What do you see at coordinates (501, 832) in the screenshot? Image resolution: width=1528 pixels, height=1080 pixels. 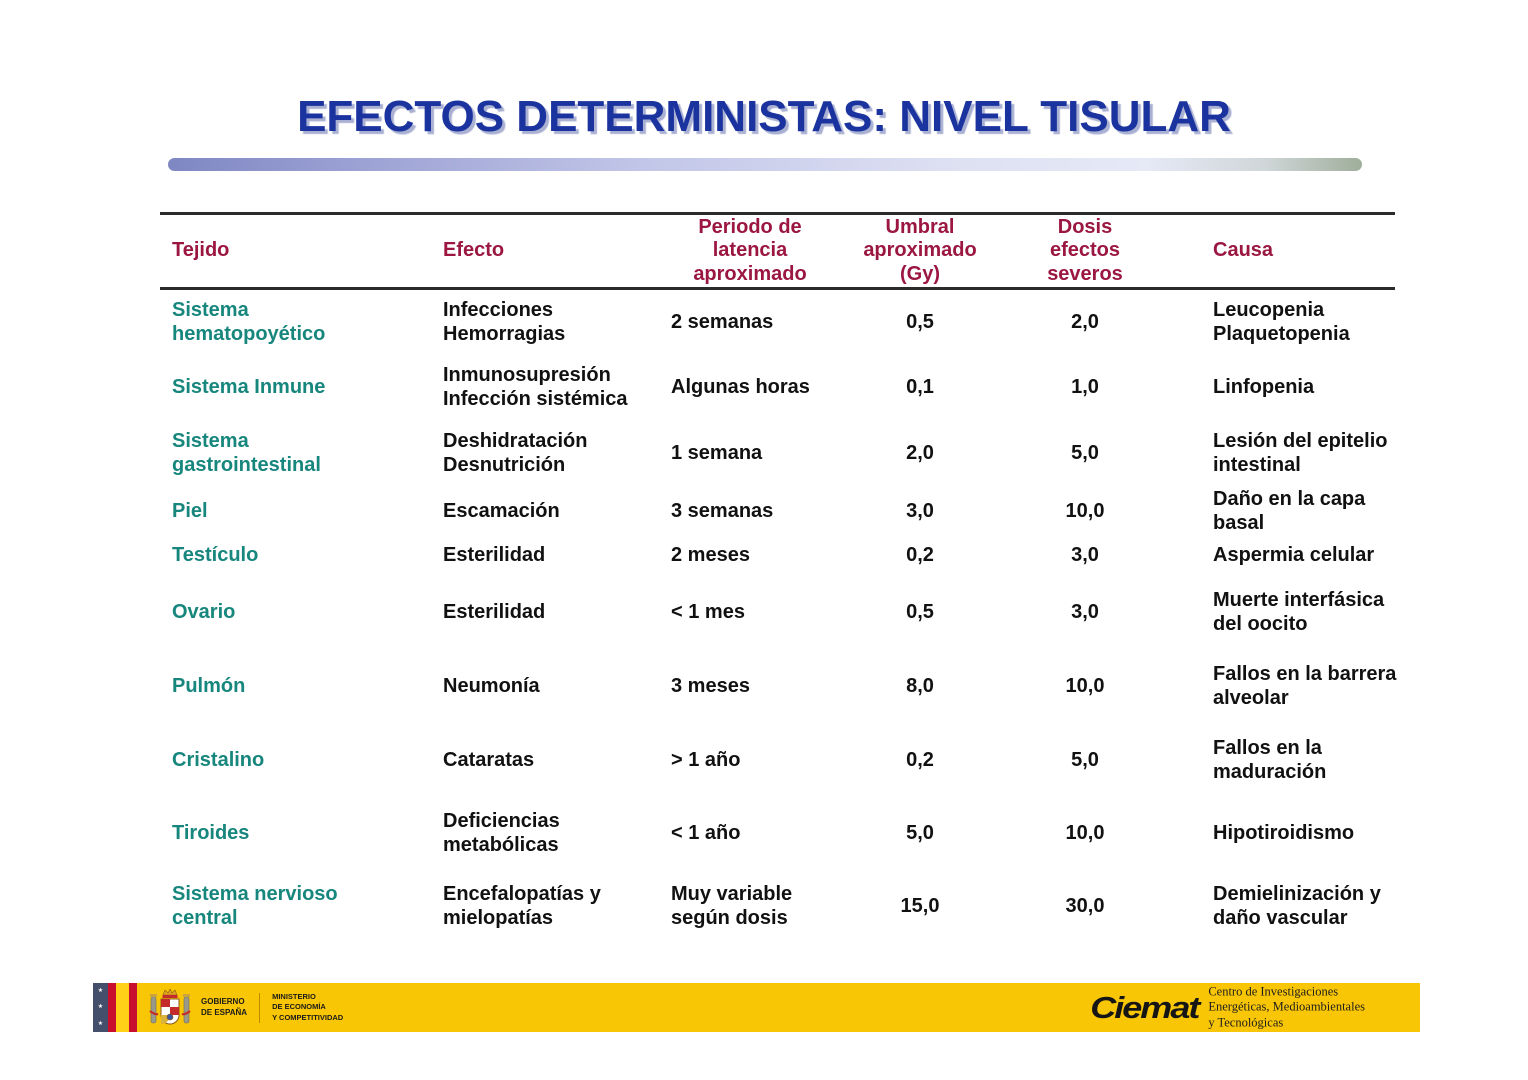 I see `cell-efecto: Deficiencias metabólicas` at bounding box center [501, 832].